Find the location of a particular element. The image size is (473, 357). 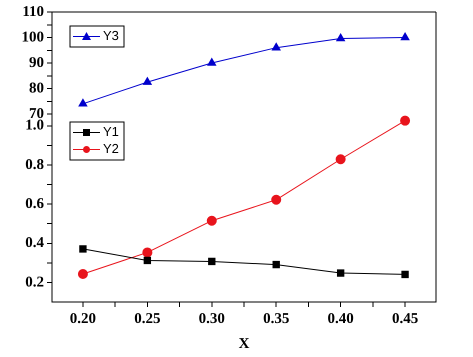

y-tick-label: 90 is located at coordinates (36, 62).